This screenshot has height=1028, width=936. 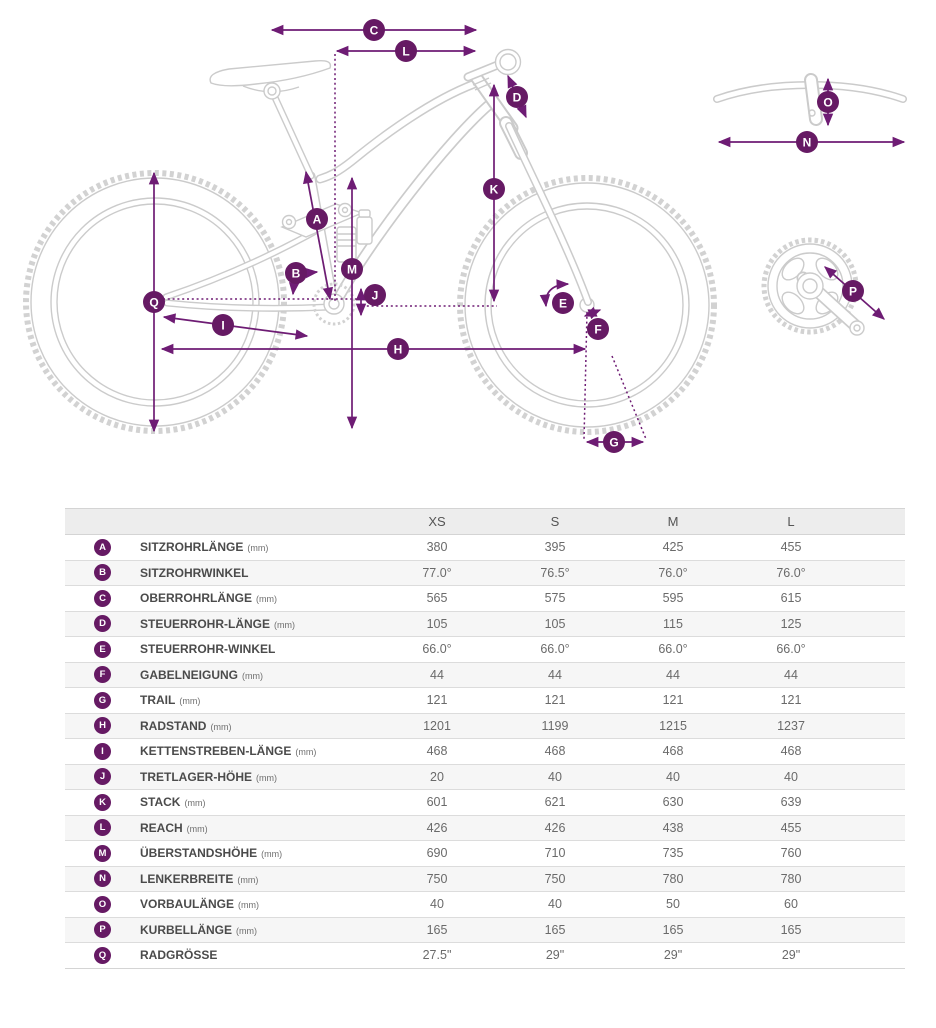 I want to click on callout-badge-o: O, so click(x=828, y=102).